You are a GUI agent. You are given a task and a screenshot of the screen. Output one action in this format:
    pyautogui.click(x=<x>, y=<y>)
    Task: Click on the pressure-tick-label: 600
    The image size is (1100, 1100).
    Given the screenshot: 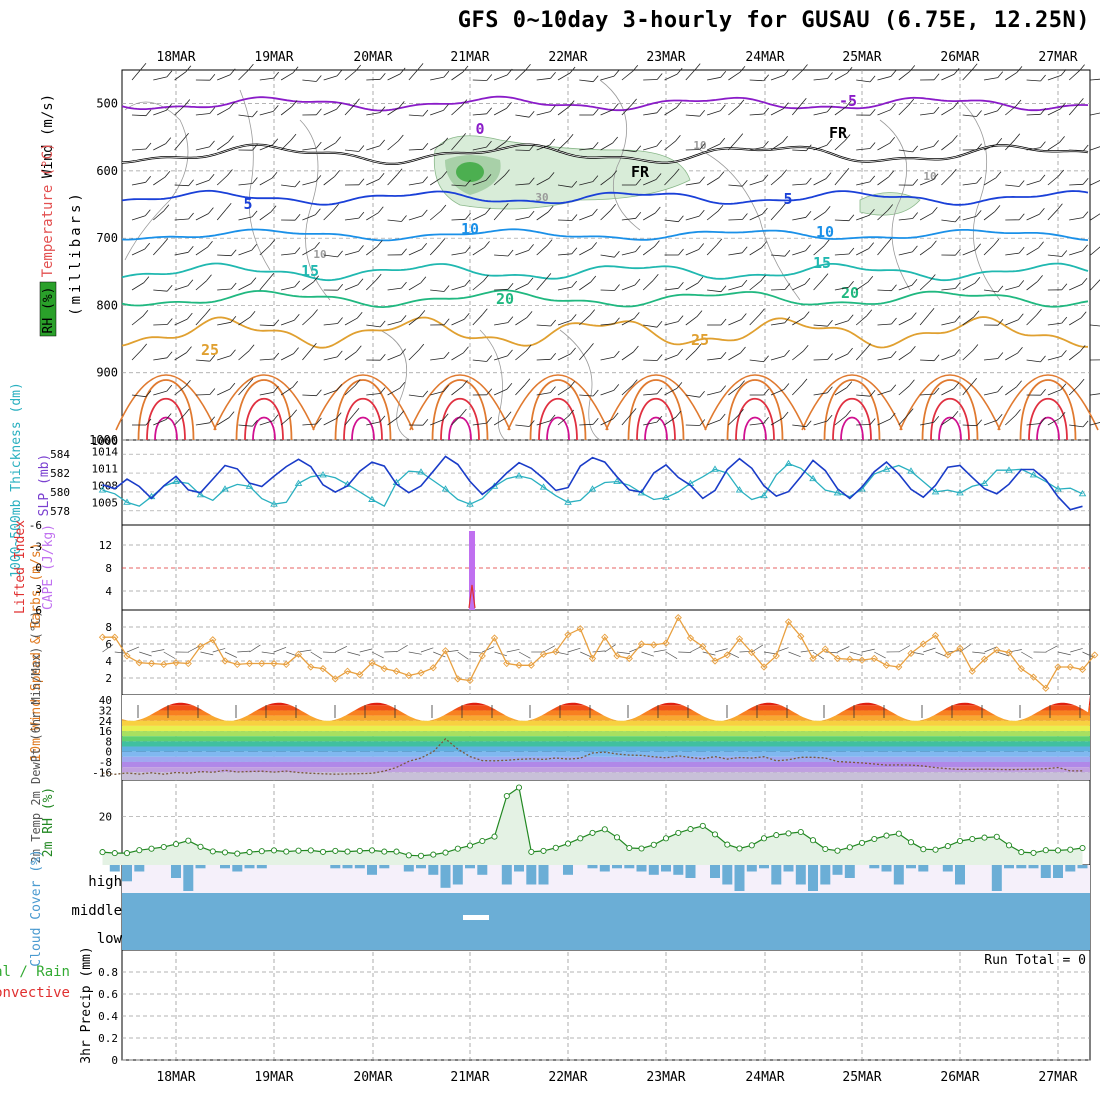 What is the action you would take?
    pyautogui.click(x=107, y=171)
    